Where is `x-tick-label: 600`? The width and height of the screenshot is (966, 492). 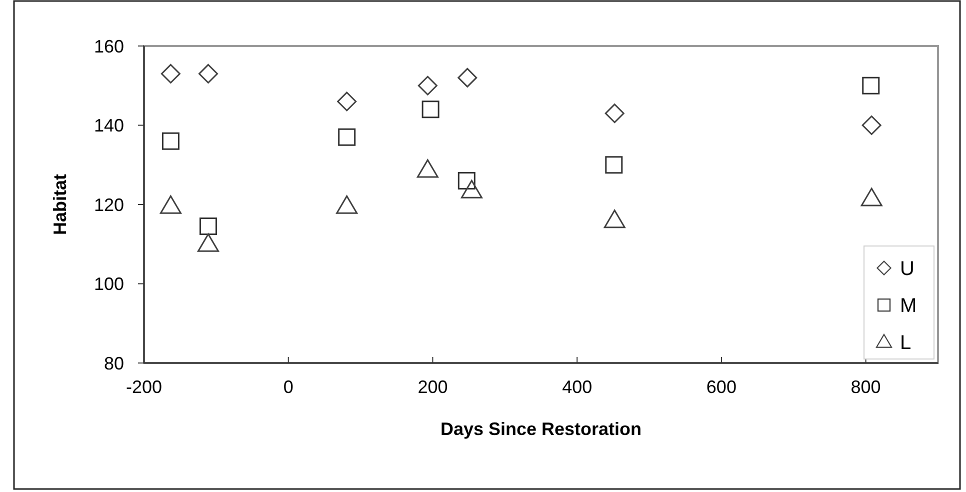 x-tick-label: 600 is located at coordinates (721, 387).